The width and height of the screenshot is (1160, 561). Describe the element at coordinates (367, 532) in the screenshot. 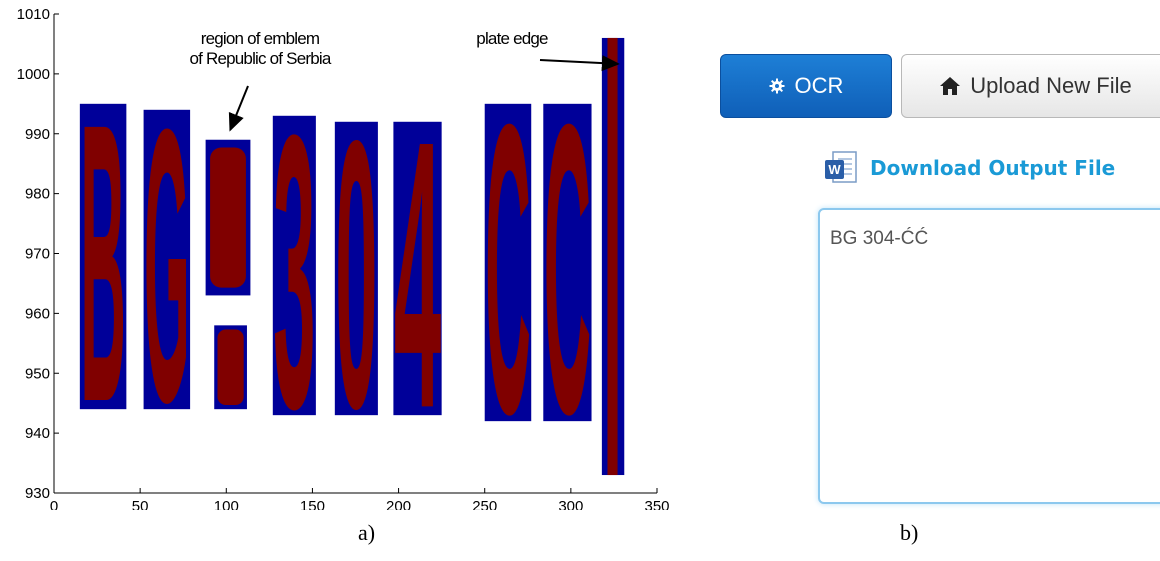

I see `caption-a: a)` at that location.